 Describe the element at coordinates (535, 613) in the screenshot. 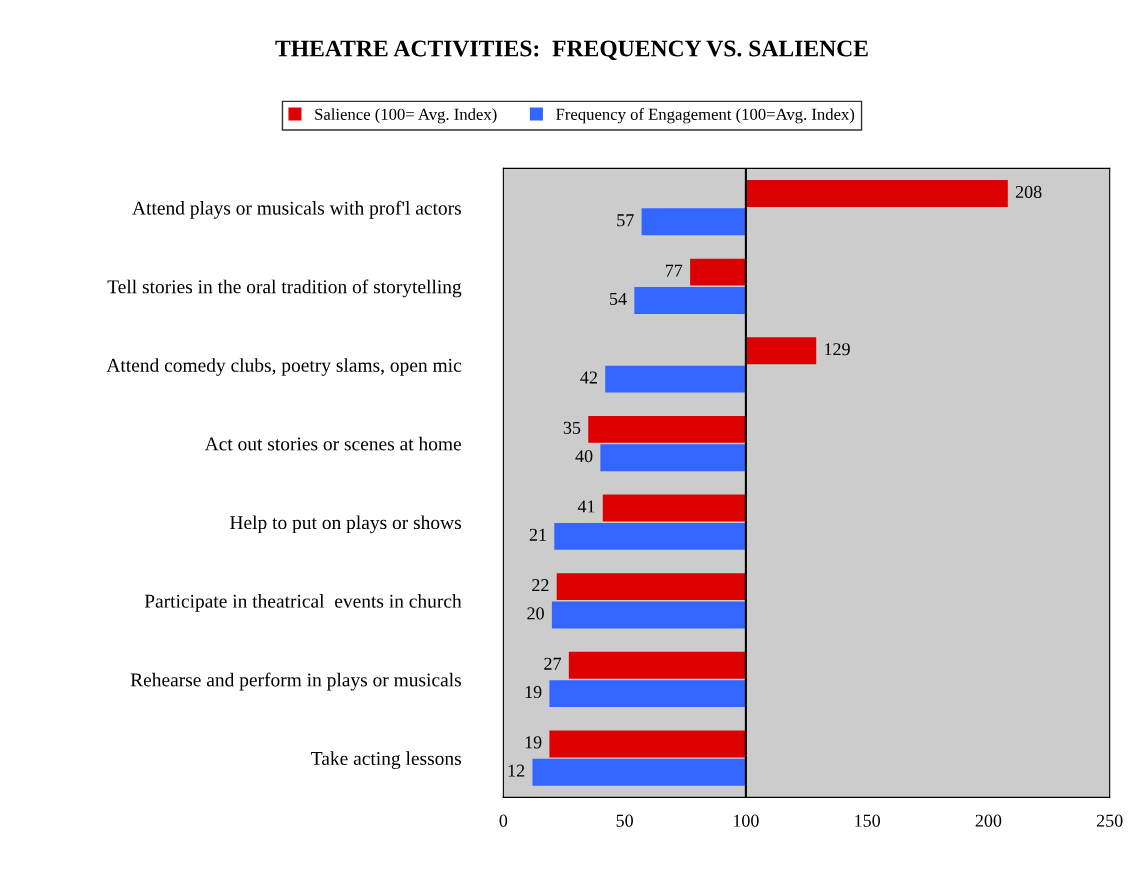

I see `data-label: 20` at that location.